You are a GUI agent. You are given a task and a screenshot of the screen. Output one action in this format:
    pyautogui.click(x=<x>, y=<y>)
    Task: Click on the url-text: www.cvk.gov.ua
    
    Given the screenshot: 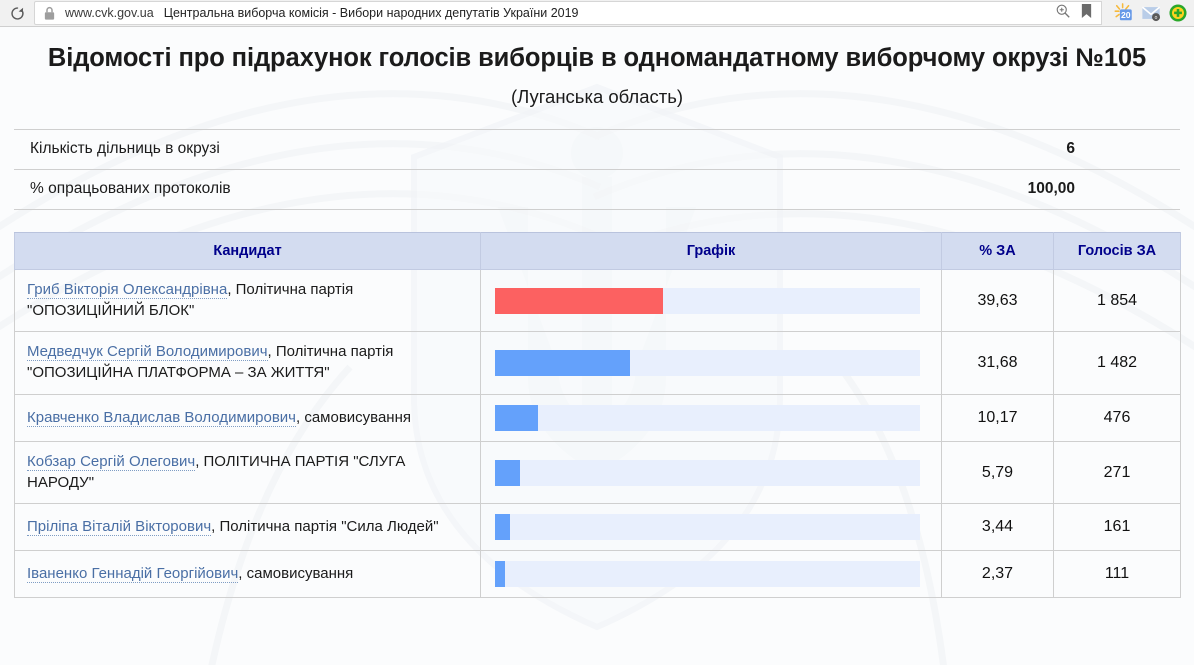 What is the action you would take?
    pyautogui.click(x=109, y=13)
    